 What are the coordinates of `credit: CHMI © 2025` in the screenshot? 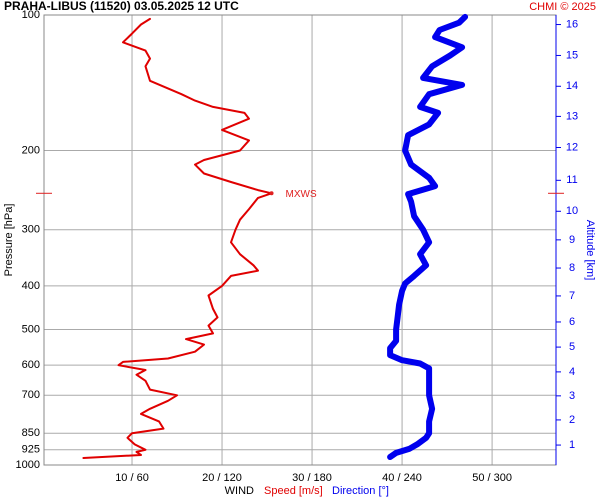 It's located at (562, 7).